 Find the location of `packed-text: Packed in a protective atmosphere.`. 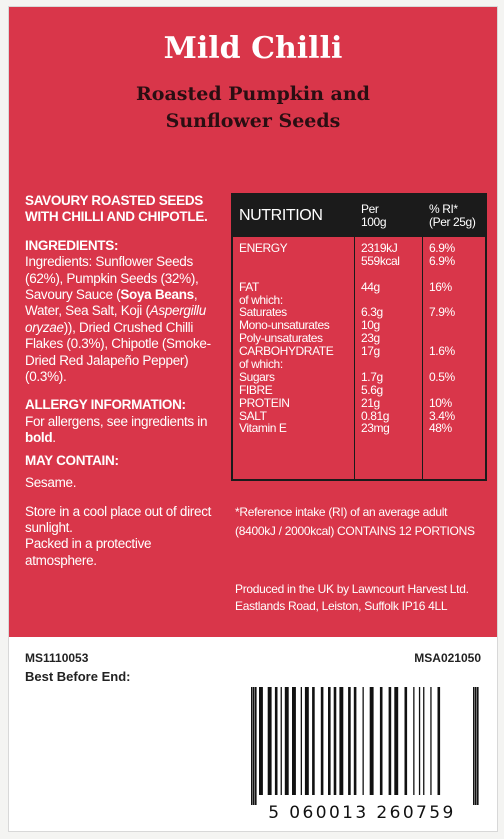

packed-text: Packed in a protective atmosphere. is located at coordinates (88, 552).